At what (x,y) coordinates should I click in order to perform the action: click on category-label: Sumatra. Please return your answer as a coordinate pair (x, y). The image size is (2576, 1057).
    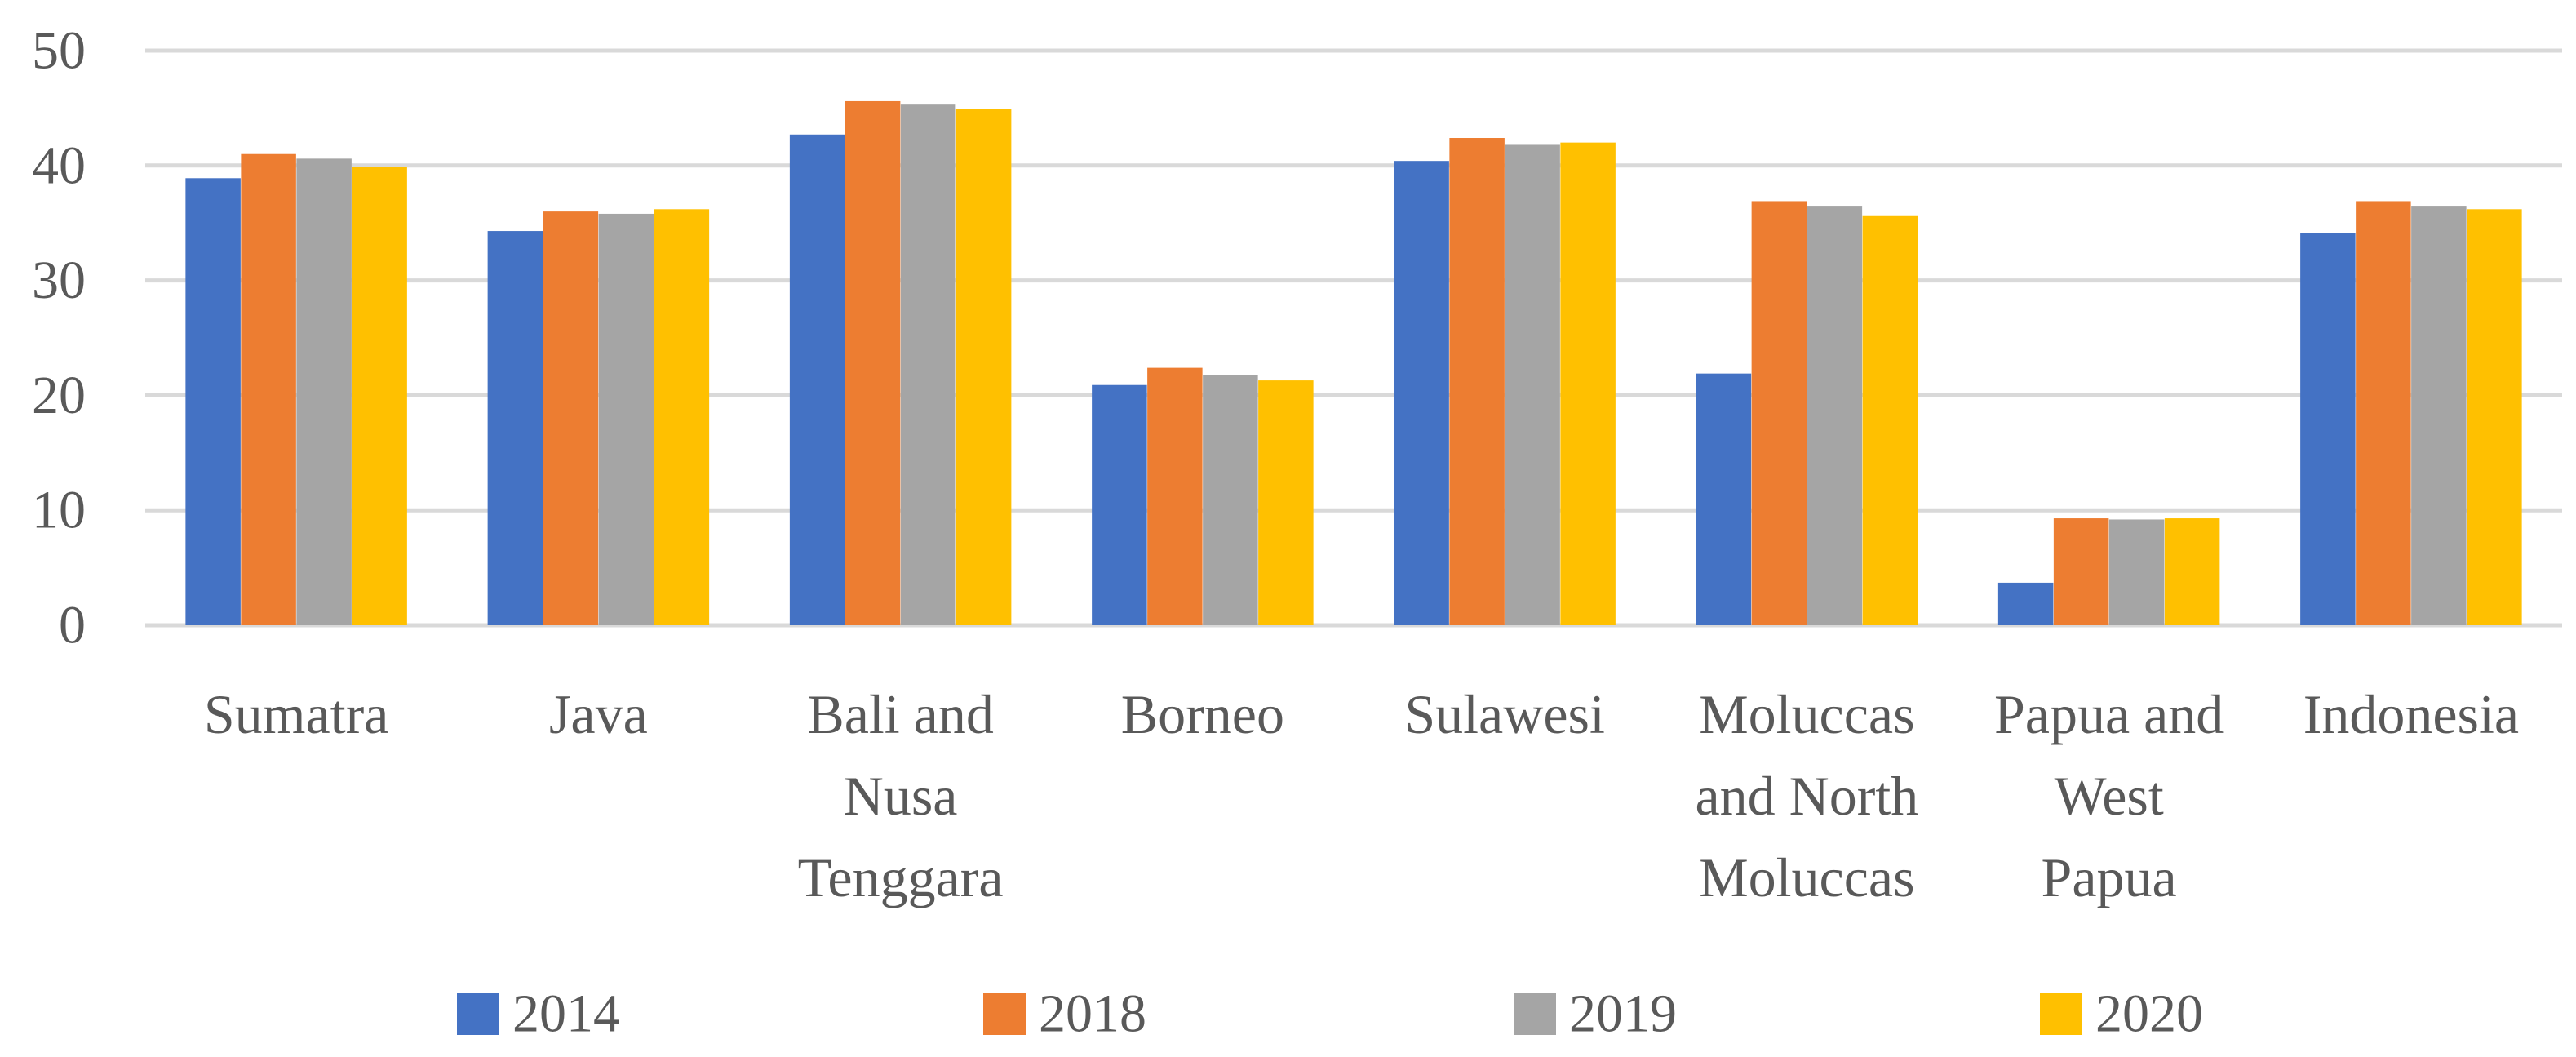
    Looking at the image, I should click on (296, 714).